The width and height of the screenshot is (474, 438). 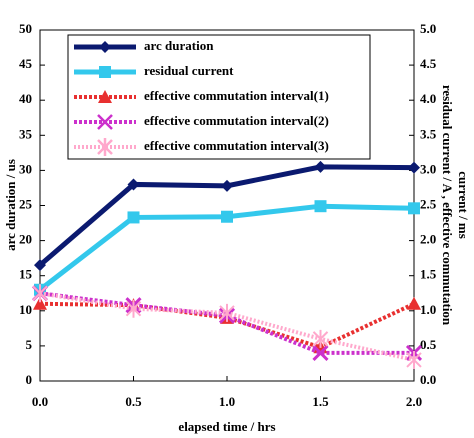 What do you see at coordinates (10, 205) in the screenshot?
I see `y-axis-label: arc duration / us` at bounding box center [10, 205].